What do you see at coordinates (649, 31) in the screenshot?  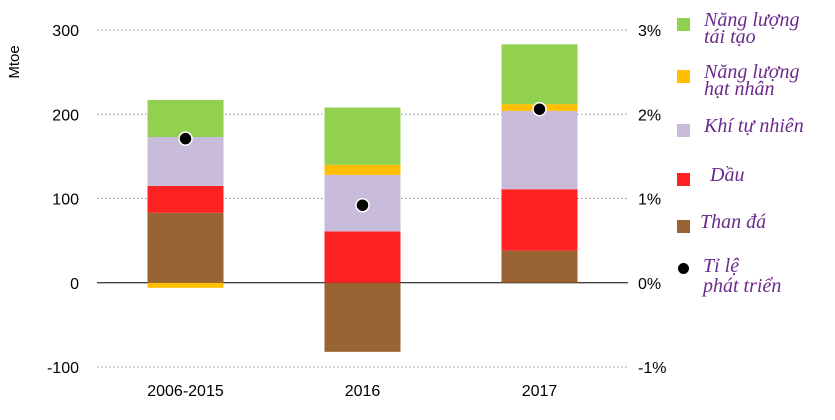 I see `y2-tick-label: 3%` at bounding box center [649, 31].